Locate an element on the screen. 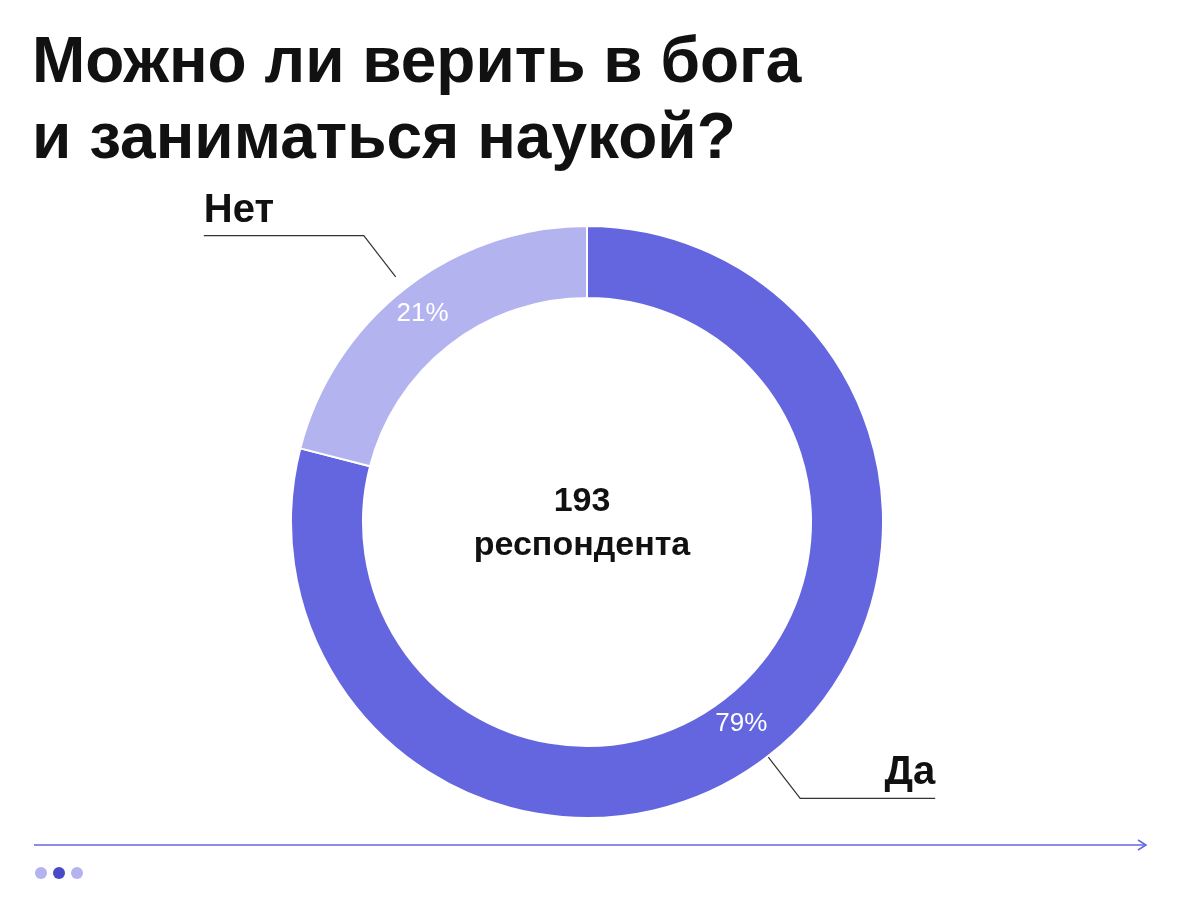  slice-label: Нет is located at coordinates (239, 207).